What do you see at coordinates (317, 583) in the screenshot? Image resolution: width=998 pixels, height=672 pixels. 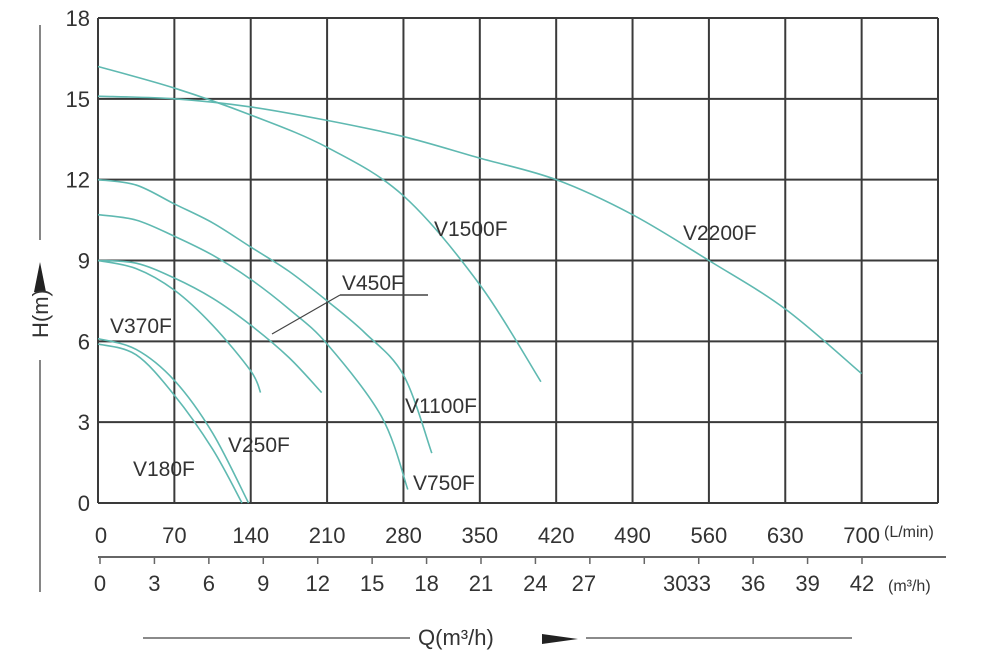 I see `x-tick-label-m3h: 12` at bounding box center [317, 583].